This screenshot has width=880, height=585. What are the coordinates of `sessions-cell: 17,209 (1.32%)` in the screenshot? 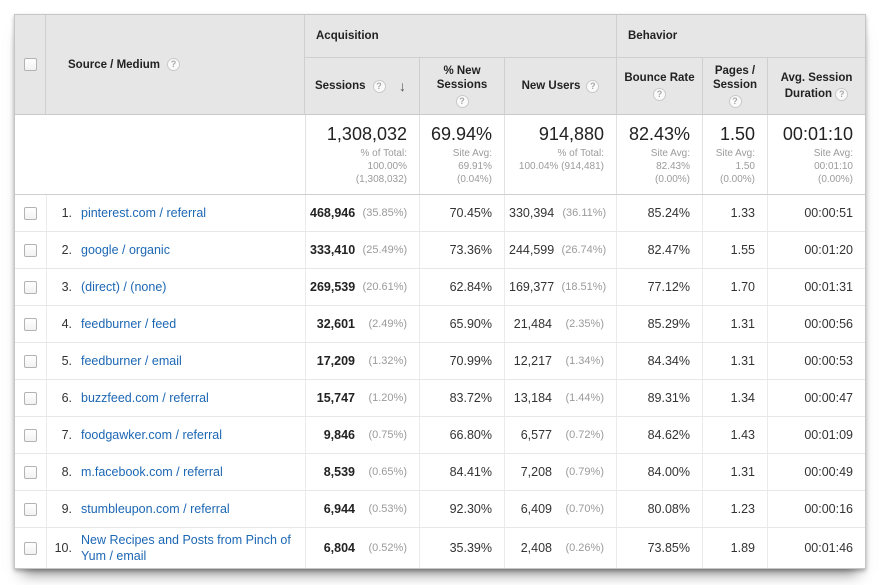 It's located at (362, 361).